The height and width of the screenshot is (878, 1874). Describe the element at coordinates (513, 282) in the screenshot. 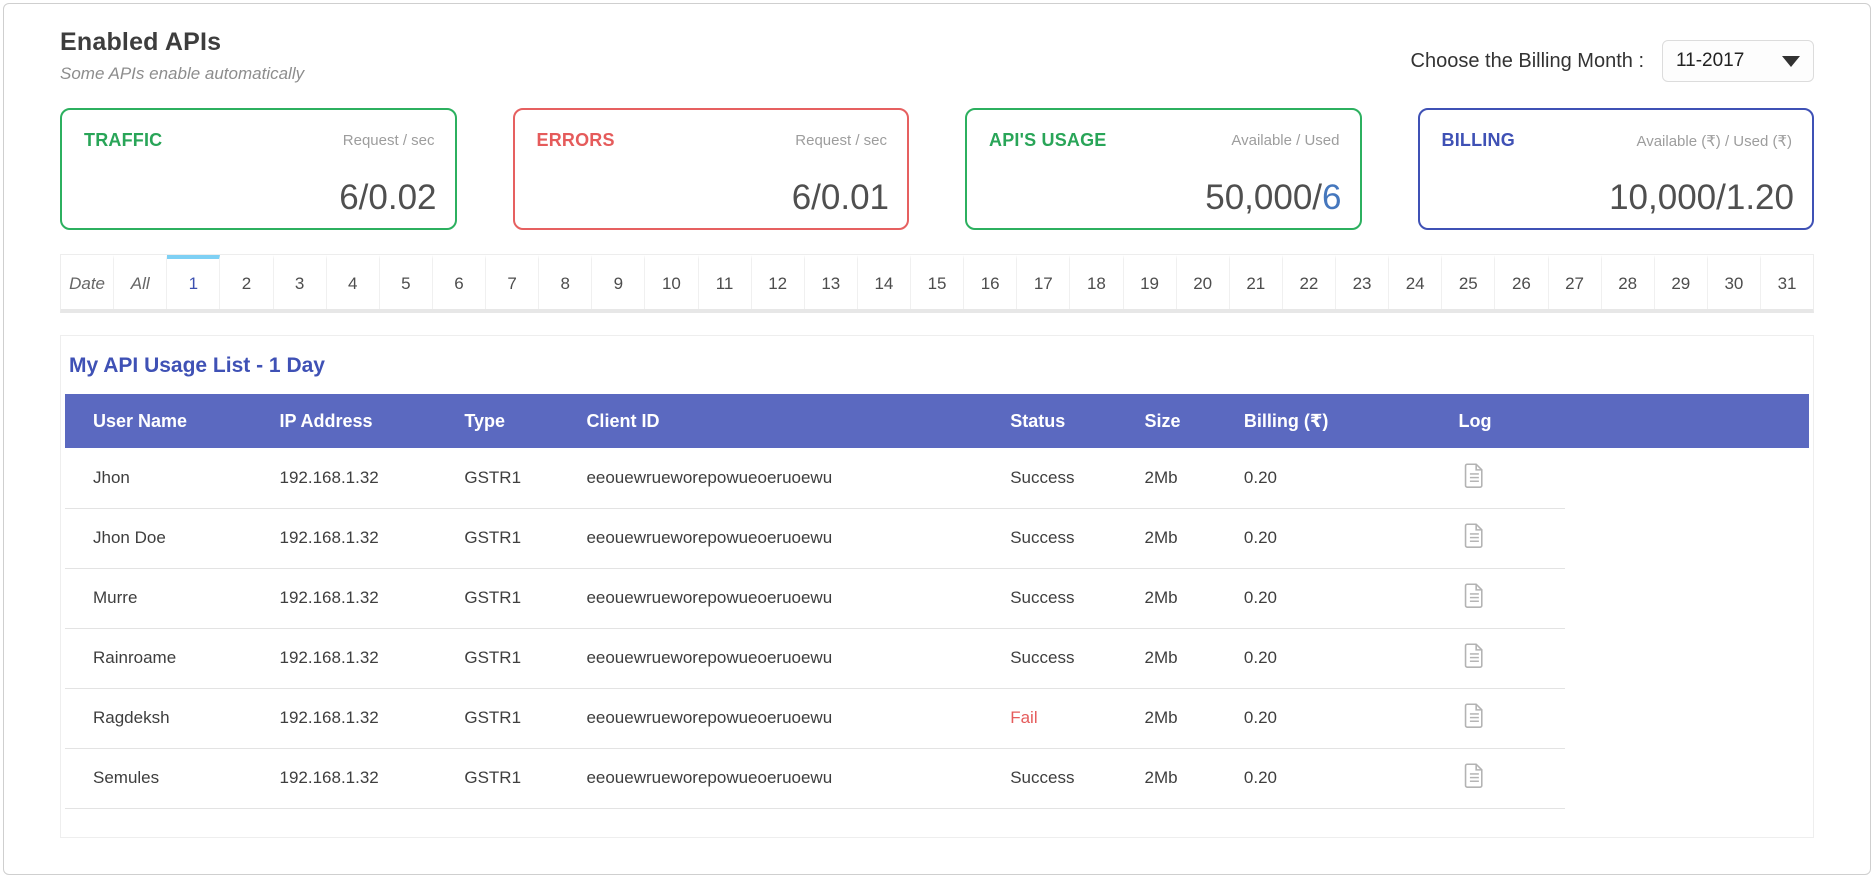

I see `date-tab: 7` at that location.